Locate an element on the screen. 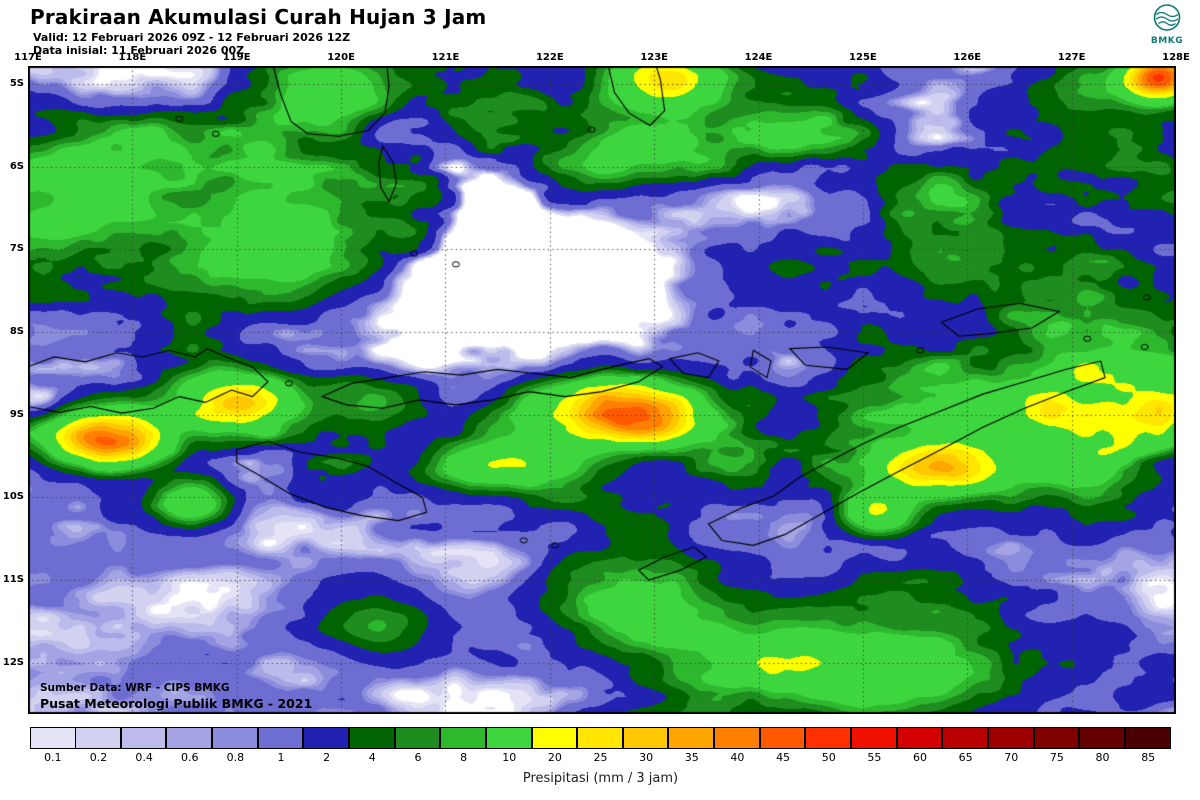 This screenshot has width=1200, height=800. legend-entry-6: 6 is located at coordinates (417, 745).